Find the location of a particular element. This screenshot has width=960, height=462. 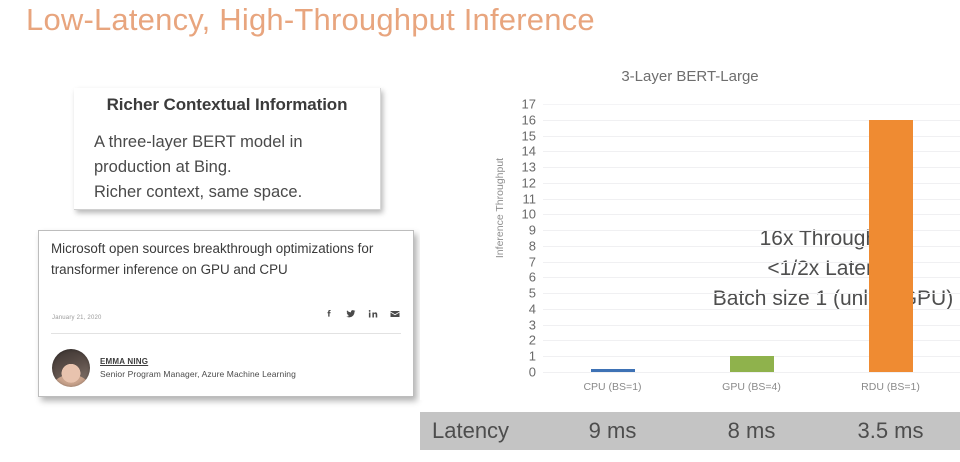

avatar is located at coordinates (71, 368).